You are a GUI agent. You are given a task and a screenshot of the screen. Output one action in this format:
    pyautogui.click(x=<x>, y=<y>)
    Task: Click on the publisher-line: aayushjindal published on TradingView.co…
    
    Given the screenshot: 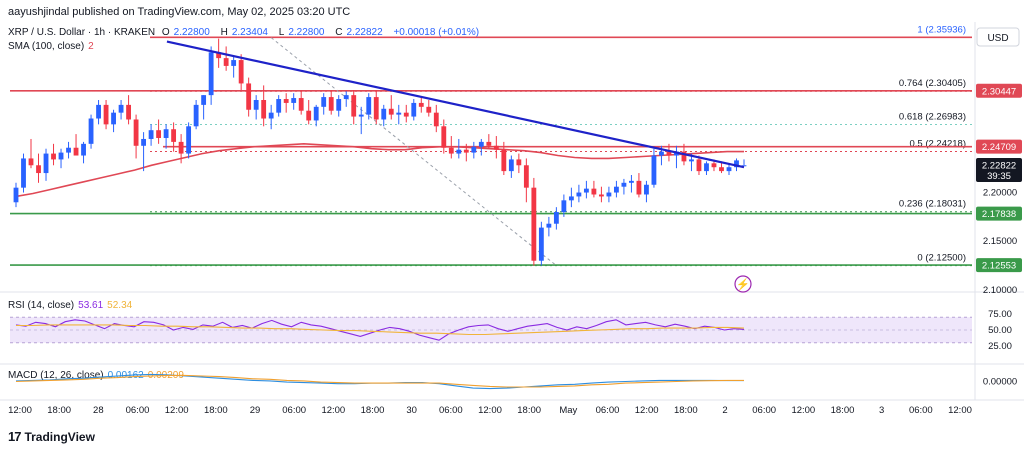 What is the action you would take?
    pyautogui.click(x=179, y=12)
    